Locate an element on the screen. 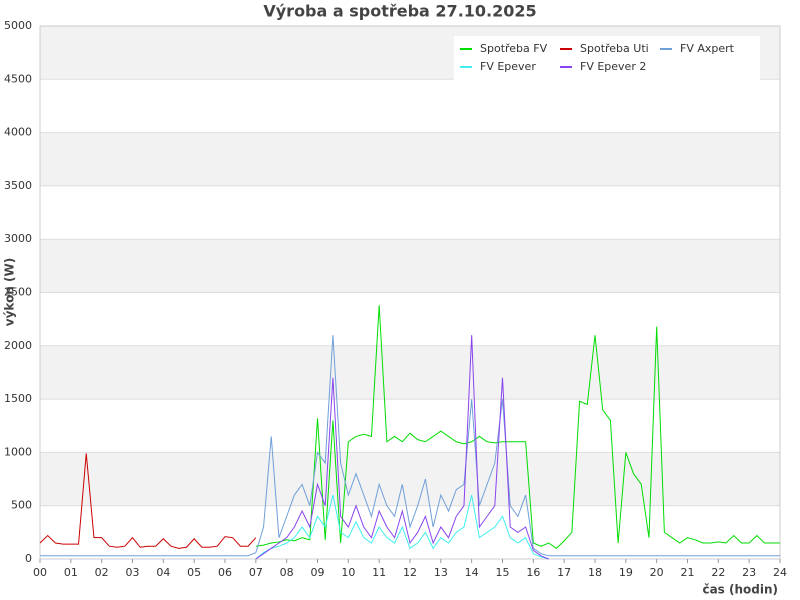  y-tick-label: 2500 is located at coordinates (18, 292).